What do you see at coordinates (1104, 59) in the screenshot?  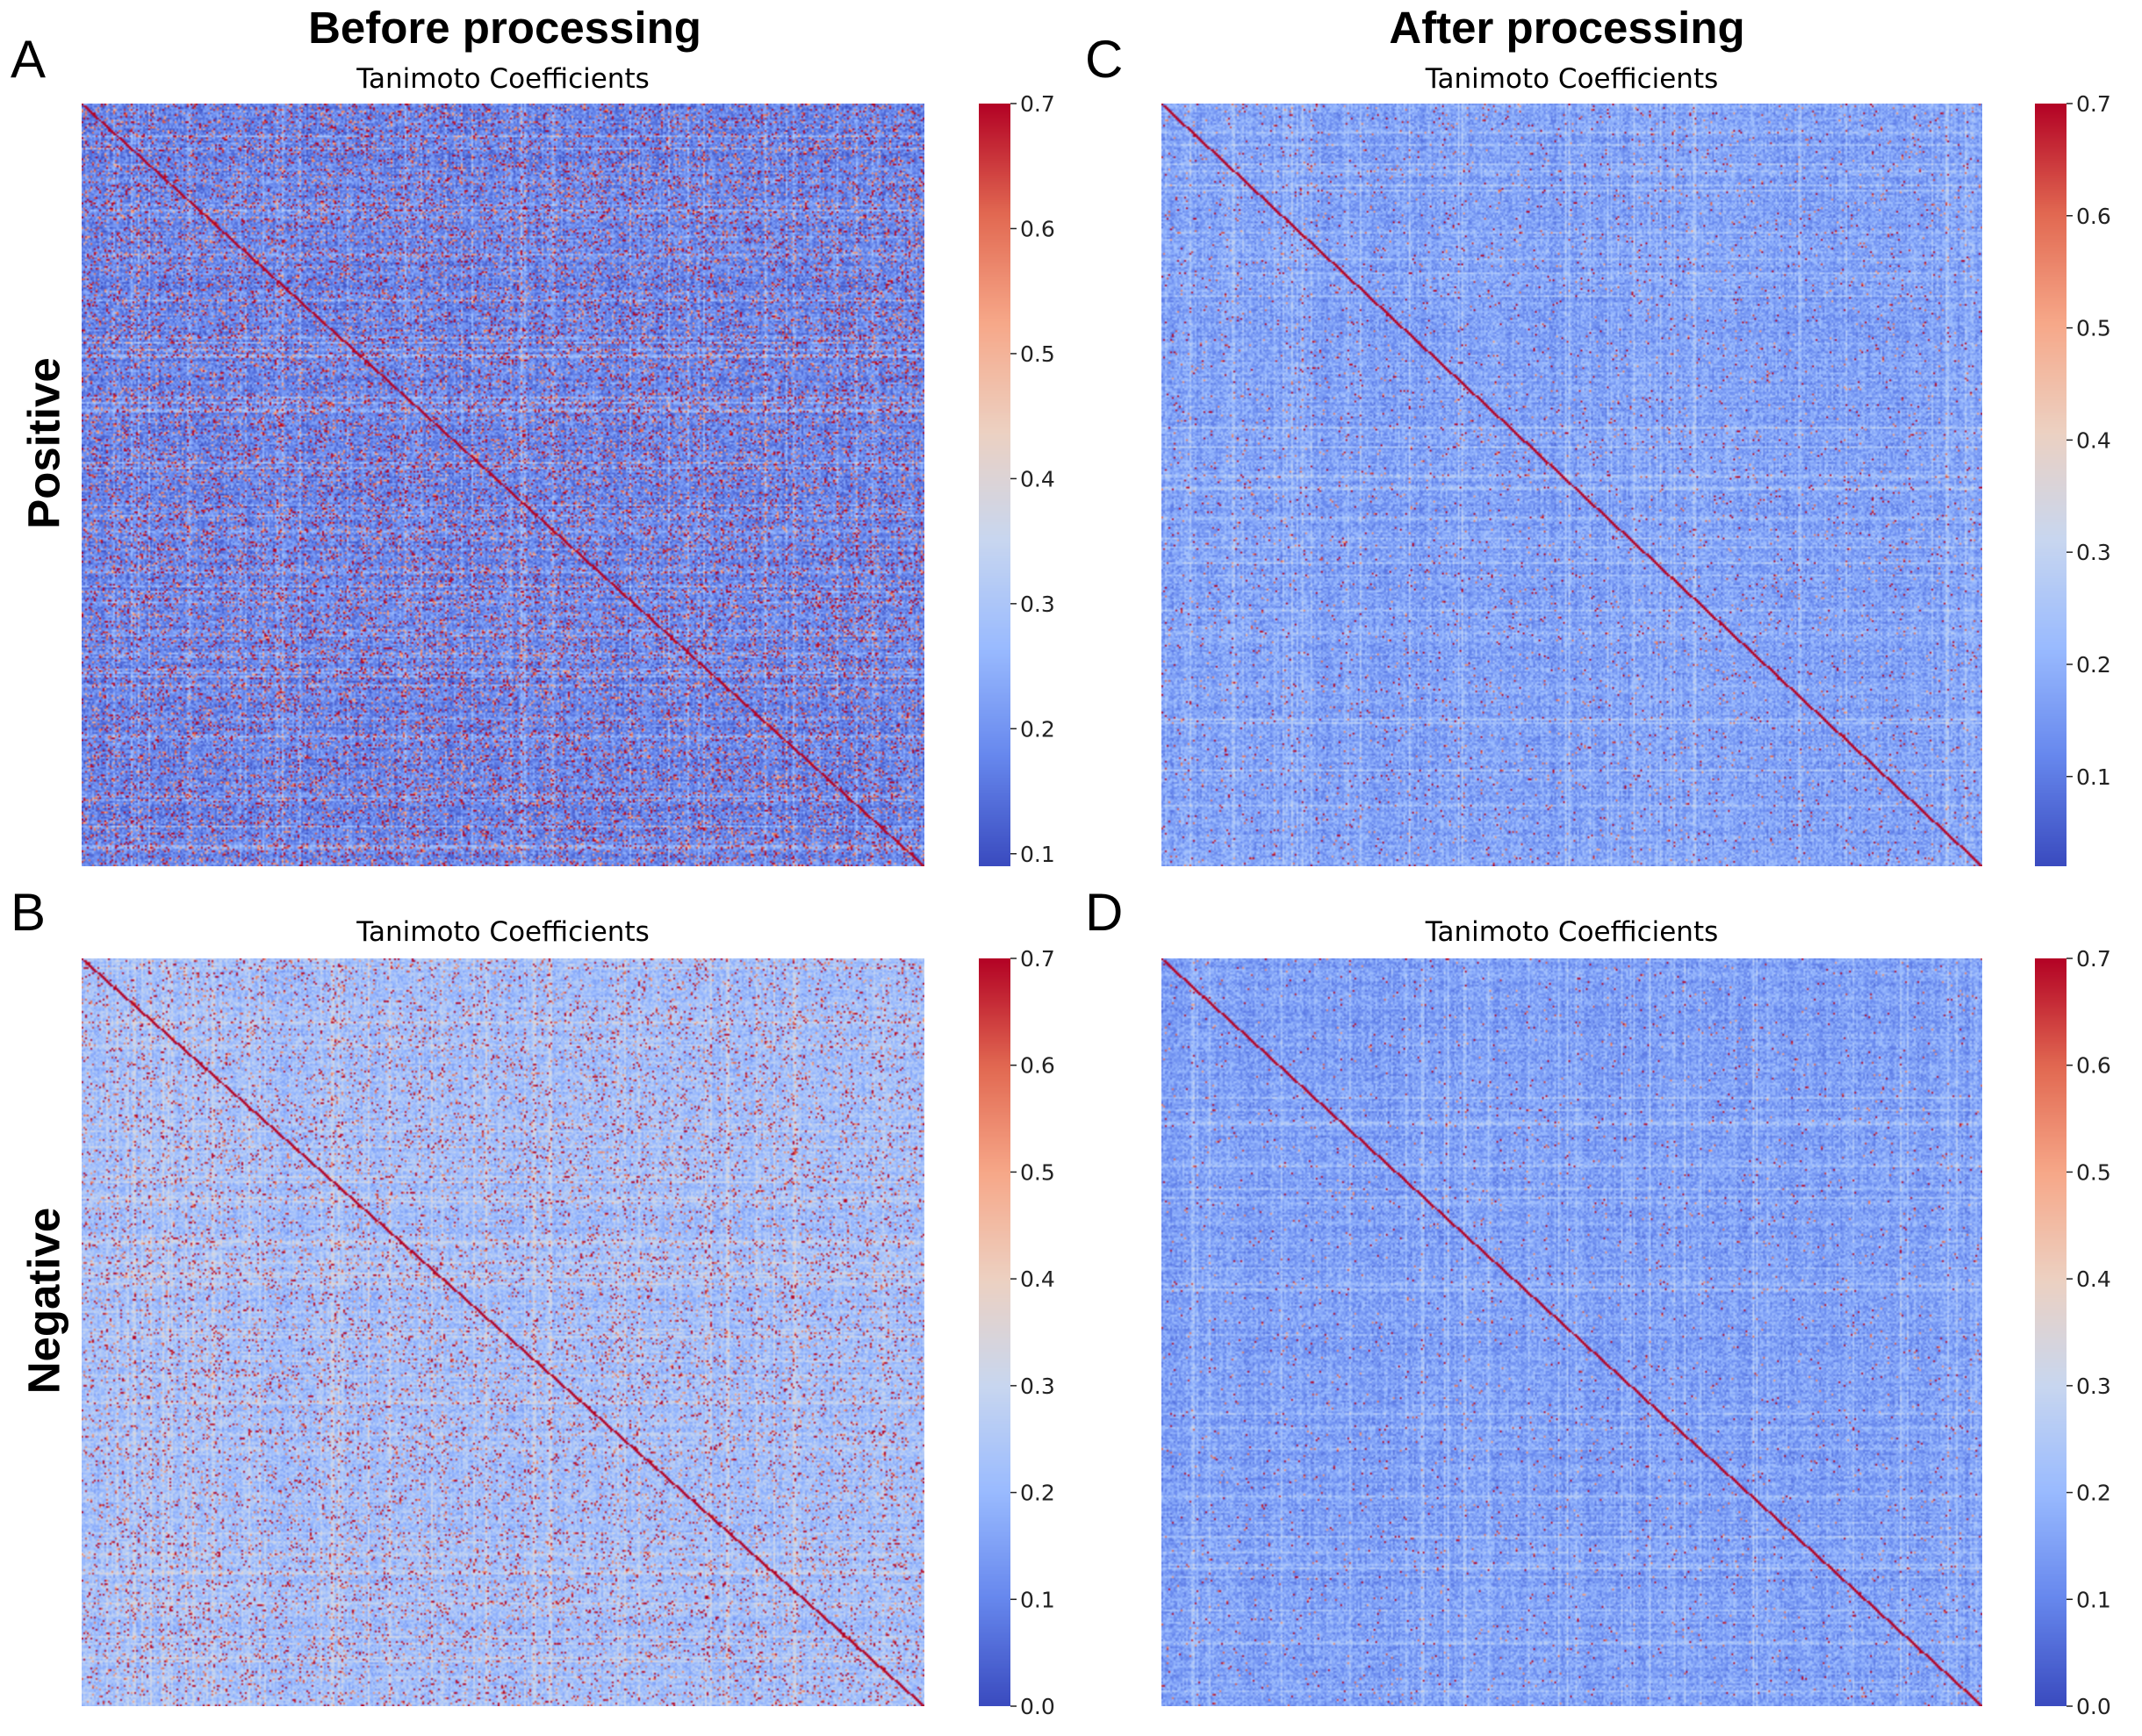 I see `panel-letter: C` at bounding box center [1104, 59].